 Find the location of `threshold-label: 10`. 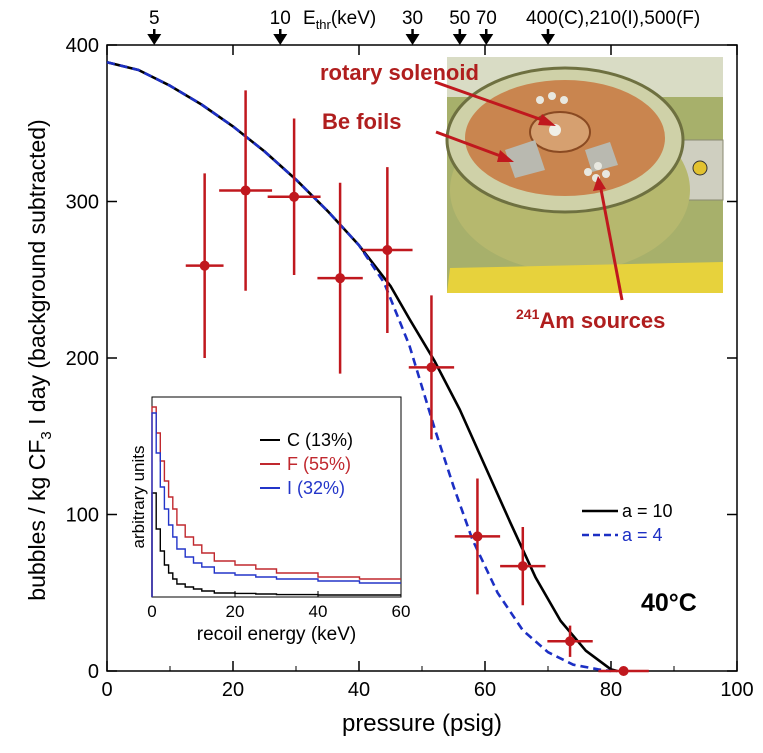

threshold-label: 10 is located at coordinates (280, 18).